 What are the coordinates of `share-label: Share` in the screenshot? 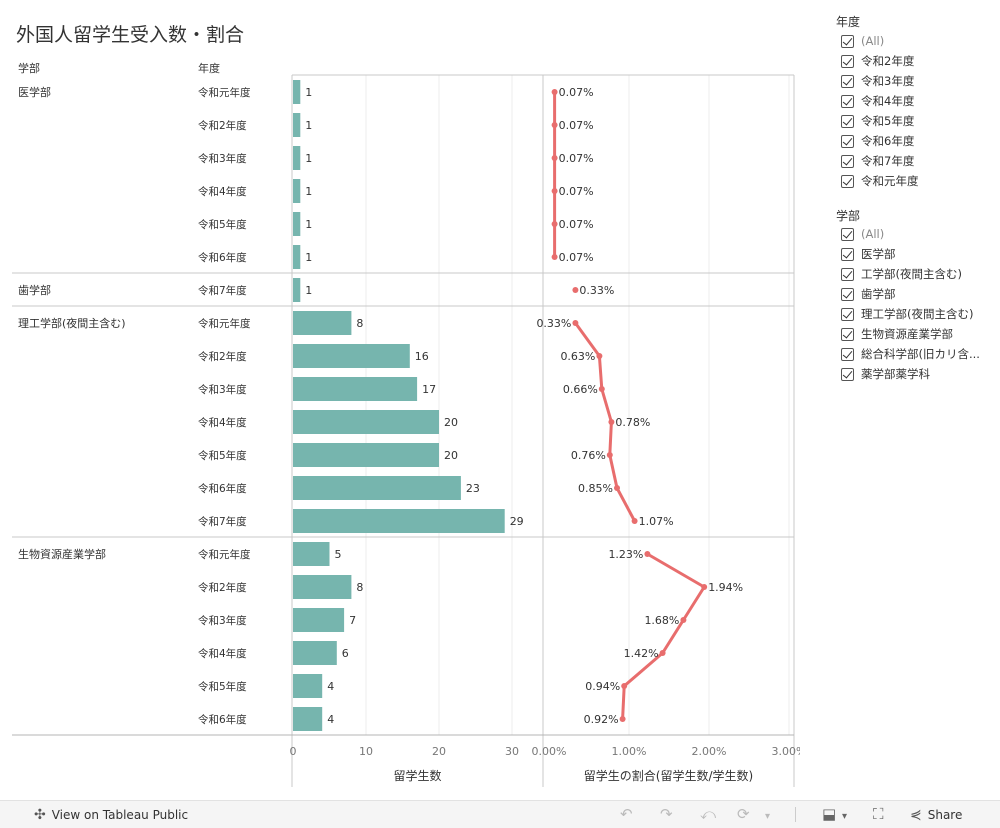 It's located at (945, 815).